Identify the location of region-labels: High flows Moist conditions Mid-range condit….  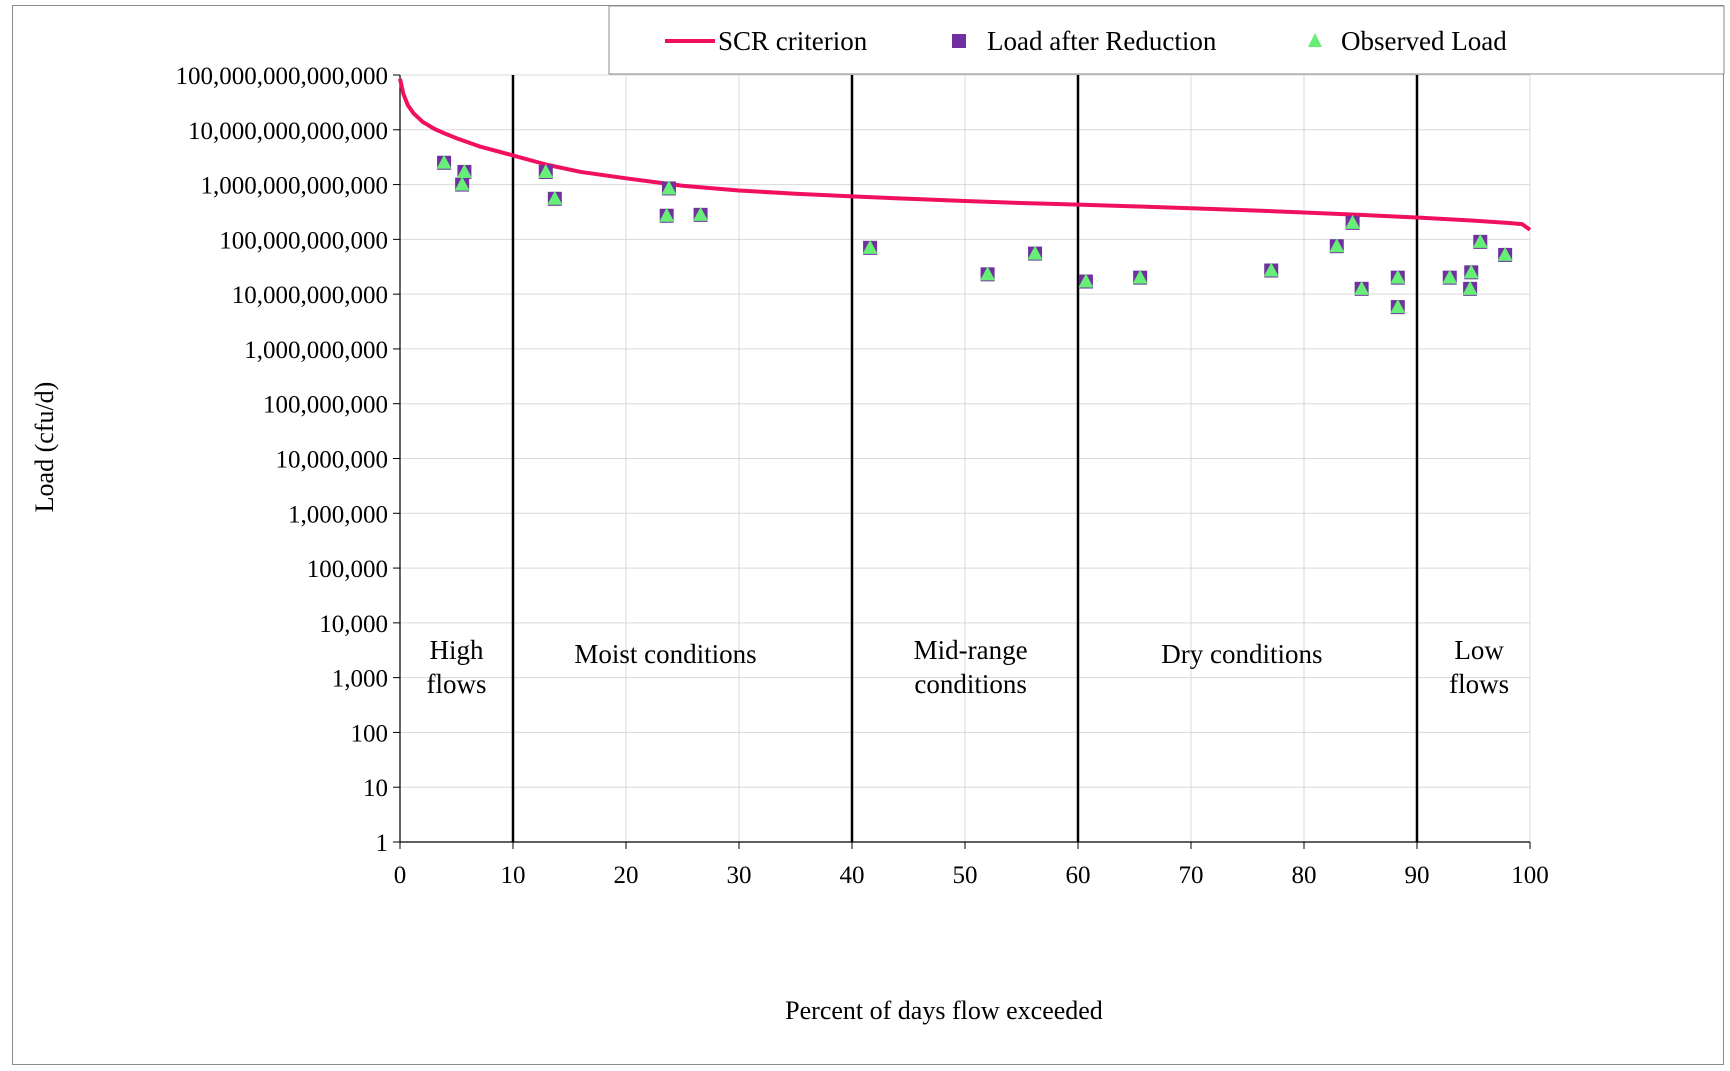
(968, 667).